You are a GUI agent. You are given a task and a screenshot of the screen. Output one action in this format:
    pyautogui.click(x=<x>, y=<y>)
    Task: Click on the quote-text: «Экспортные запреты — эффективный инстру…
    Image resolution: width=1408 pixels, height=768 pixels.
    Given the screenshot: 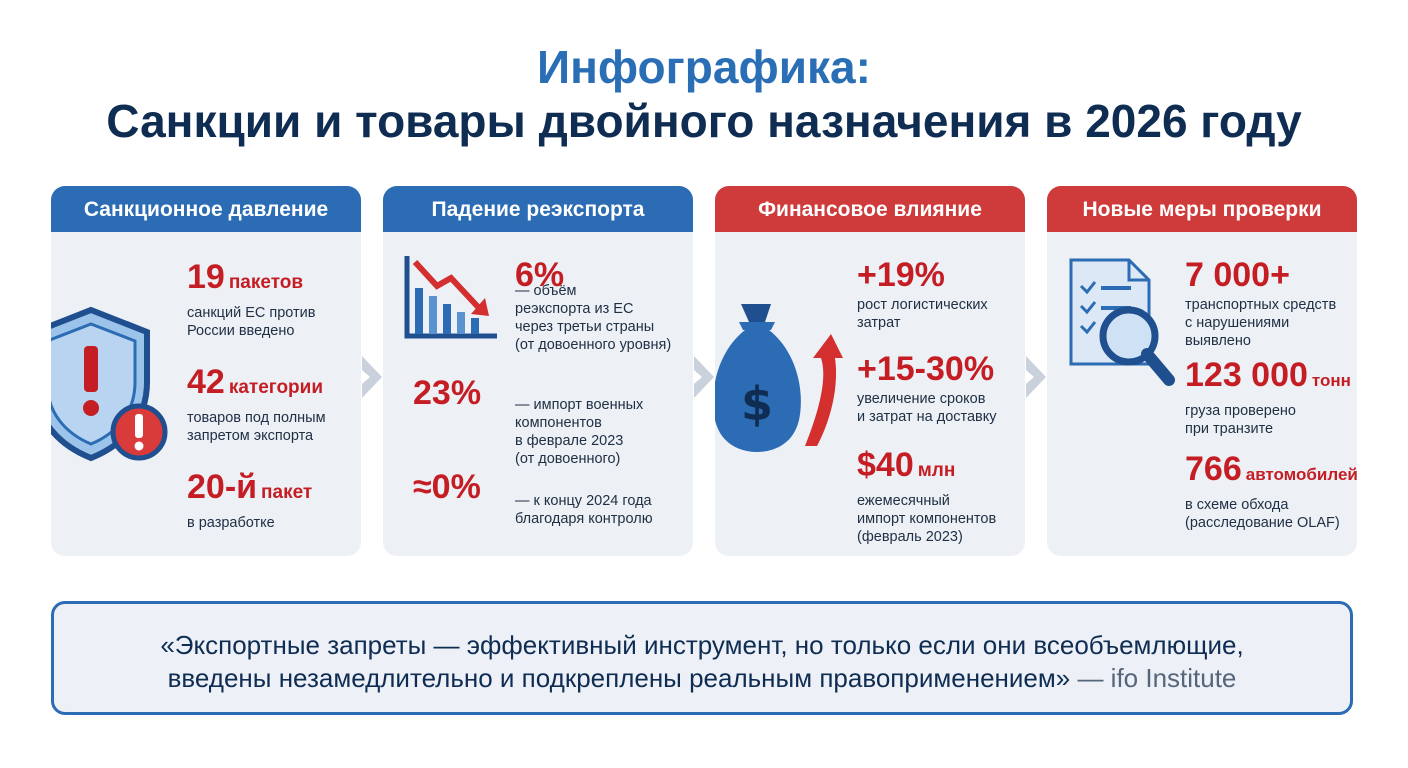 What is the action you would take?
    pyautogui.click(x=702, y=662)
    